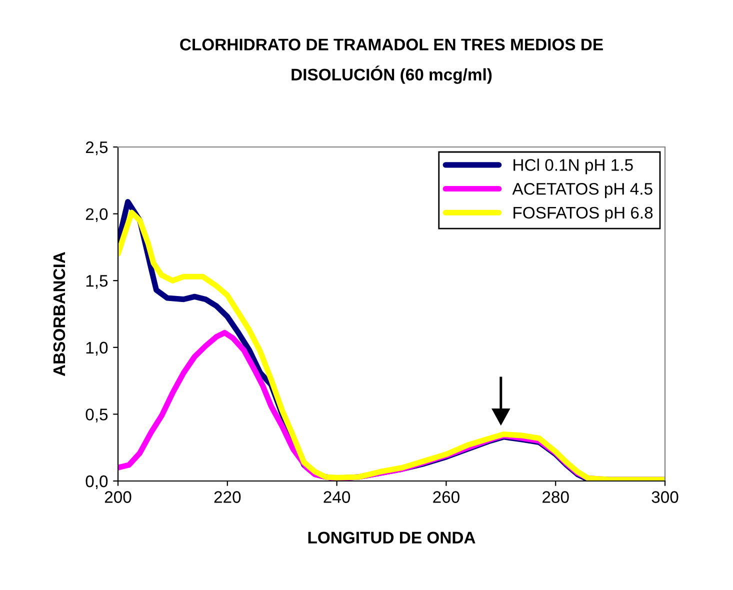 This screenshot has height=590, width=733. Describe the element at coordinates (97, 148) in the screenshot. I see `y-tick-label: 2,5` at that location.